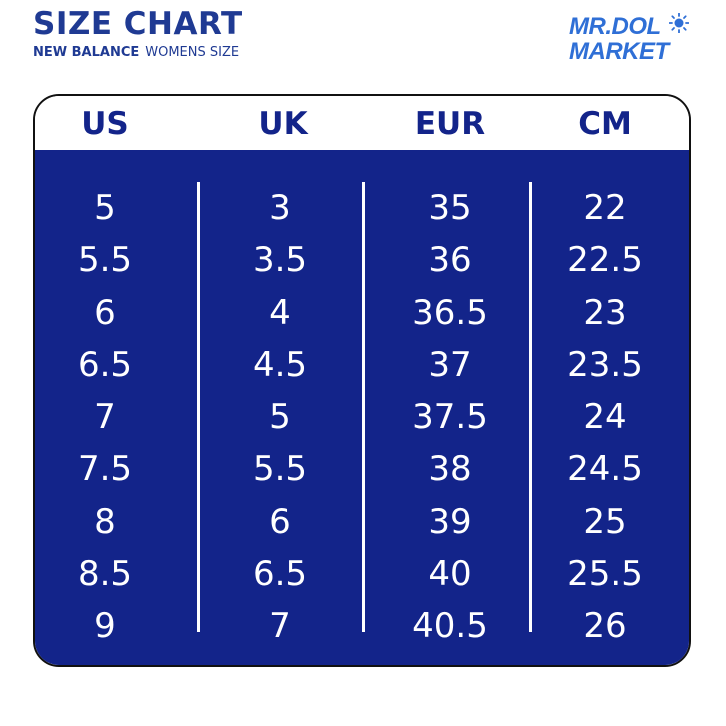 The image size is (726, 726). Describe the element at coordinates (679, 23) in the screenshot. I see `sun-icon` at that location.